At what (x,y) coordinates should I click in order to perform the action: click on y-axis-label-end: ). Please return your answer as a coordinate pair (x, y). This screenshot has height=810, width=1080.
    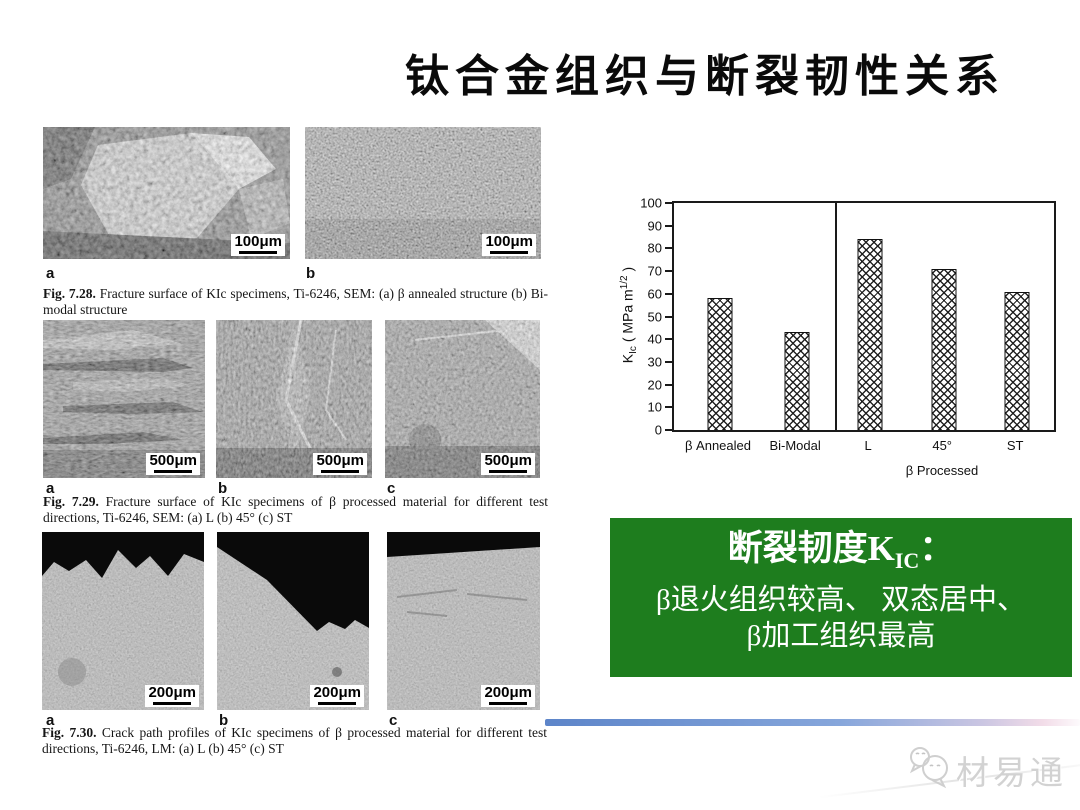
    Looking at the image, I should click on (627, 271).